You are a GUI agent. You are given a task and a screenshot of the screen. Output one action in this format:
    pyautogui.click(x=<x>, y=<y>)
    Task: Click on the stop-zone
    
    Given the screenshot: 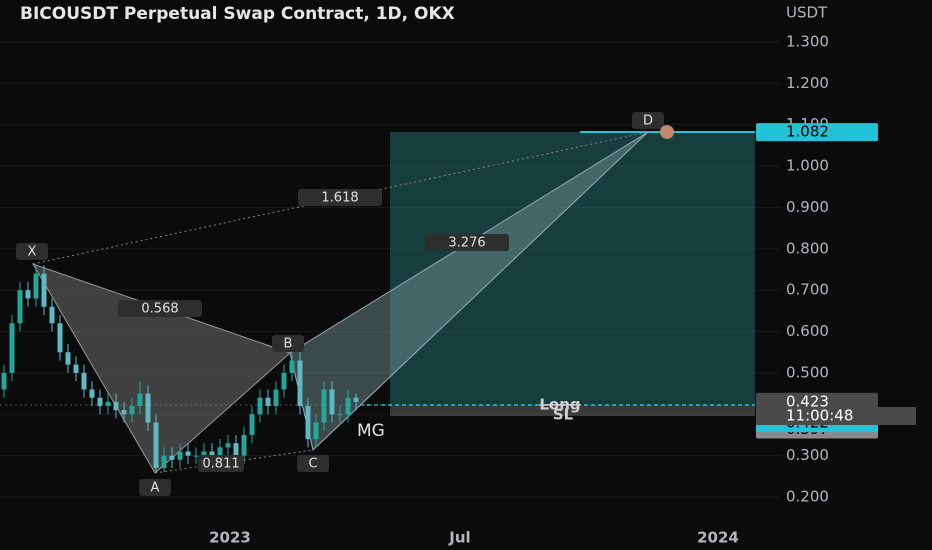 What is the action you would take?
    pyautogui.click(x=572, y=410)
    